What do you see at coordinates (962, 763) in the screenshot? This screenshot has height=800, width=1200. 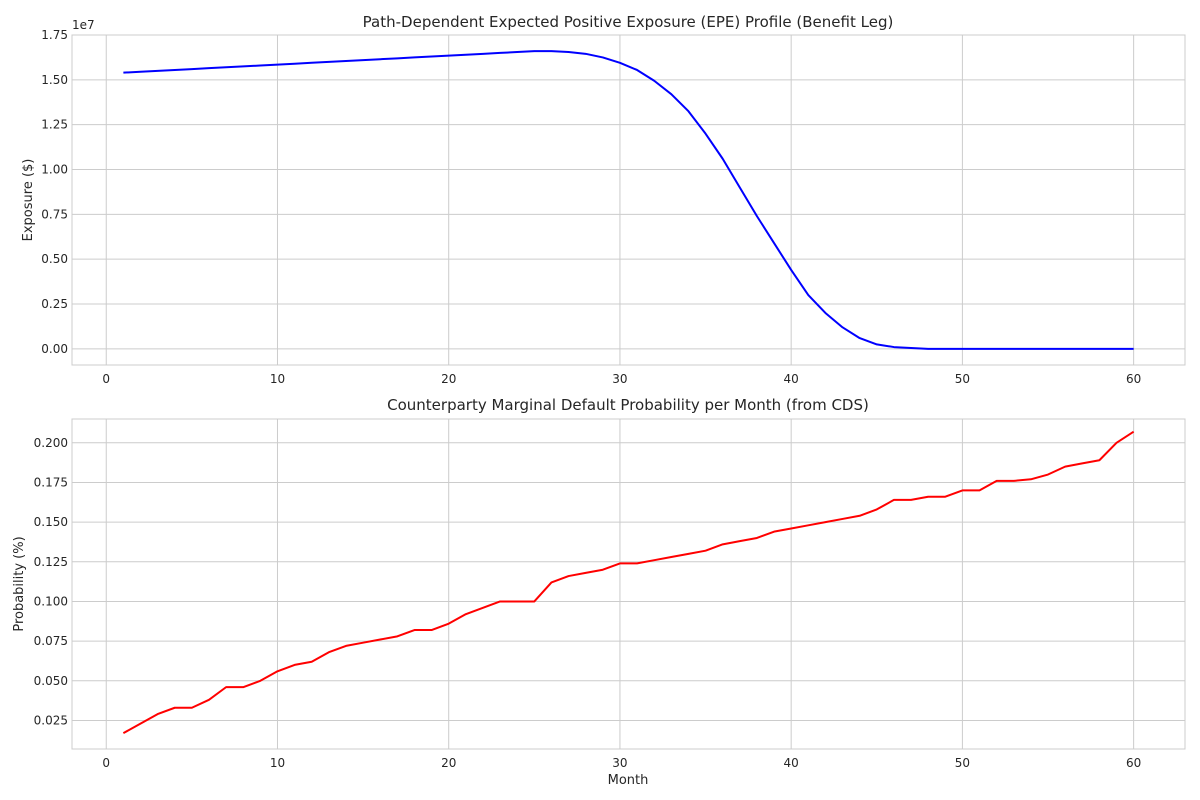 I see `pd-x-tick-label: 50` at bounding box center [962, 763].